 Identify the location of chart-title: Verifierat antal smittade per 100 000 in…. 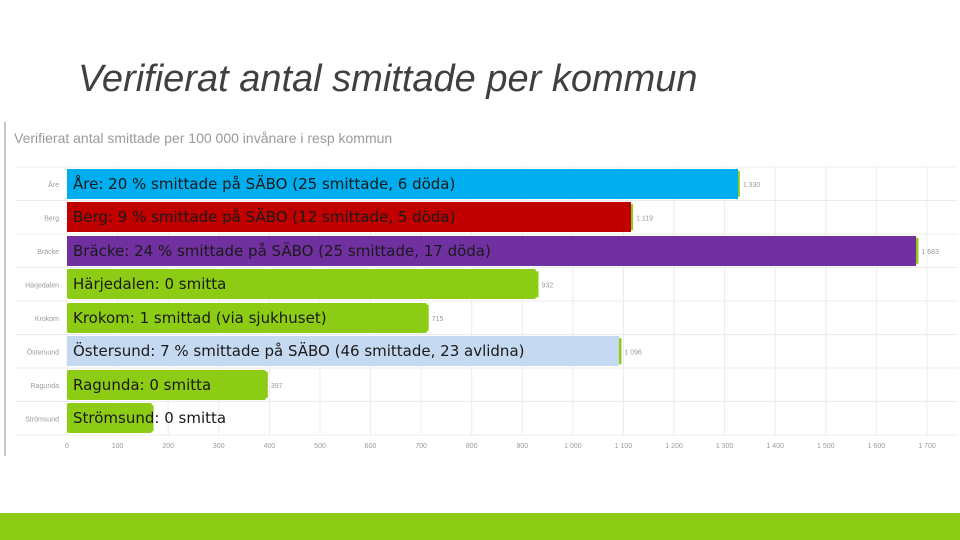
(203, 138).